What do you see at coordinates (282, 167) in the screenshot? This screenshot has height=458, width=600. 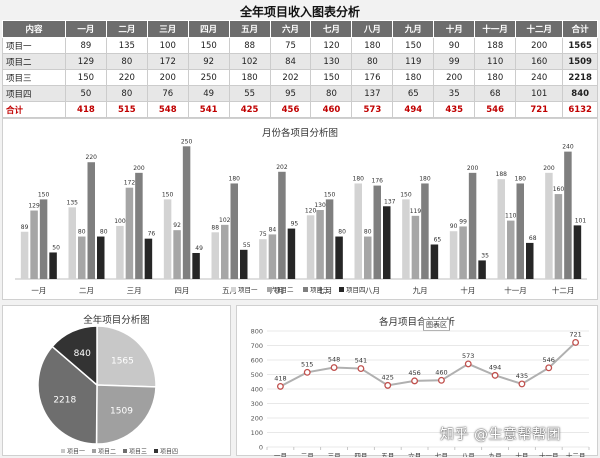 I see `bar-data-label: 202` at bounding box center [282, 167].